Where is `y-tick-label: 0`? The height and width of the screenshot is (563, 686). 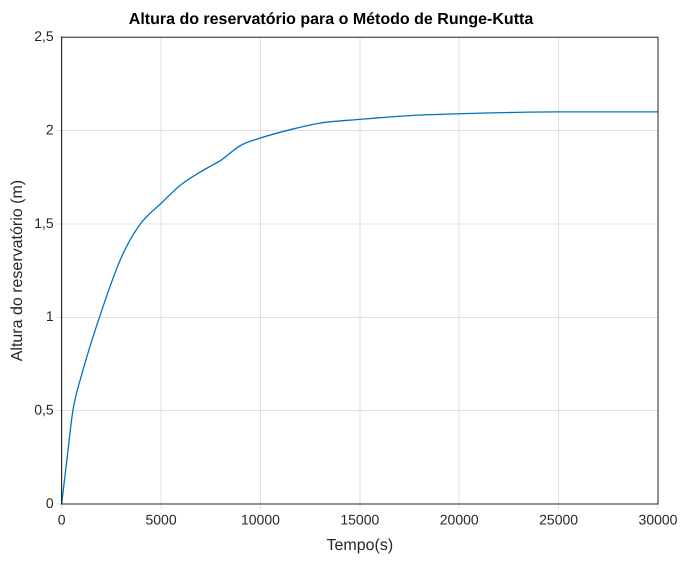 y-tick-label: 0 is located at coordinates (50, 502).